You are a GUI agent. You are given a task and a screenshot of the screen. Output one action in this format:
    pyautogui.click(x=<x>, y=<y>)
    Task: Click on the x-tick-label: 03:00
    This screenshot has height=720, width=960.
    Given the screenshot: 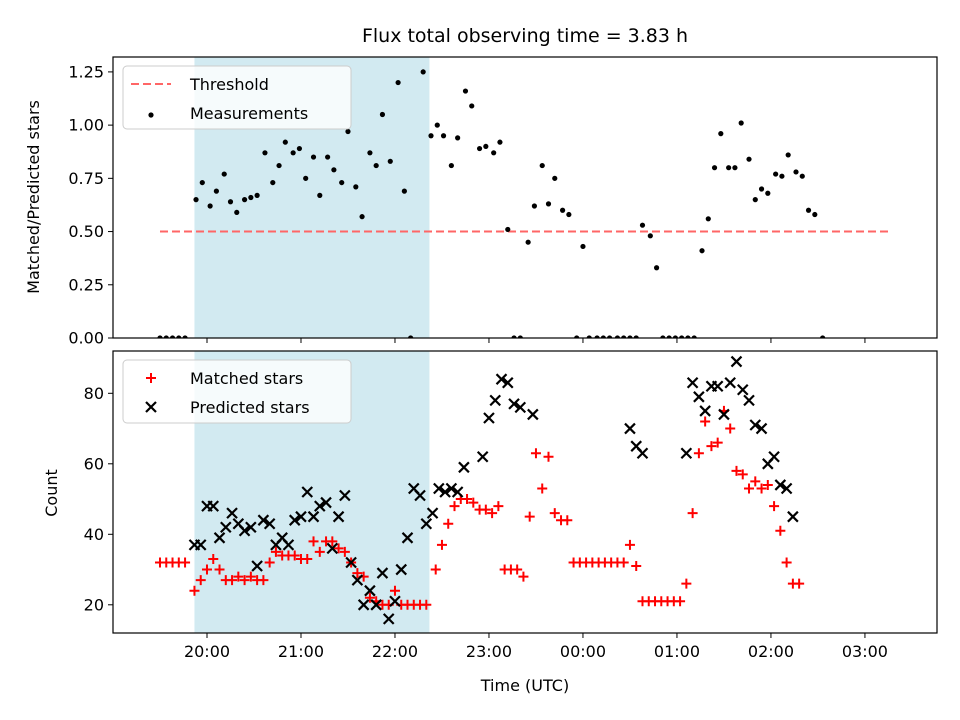 What is the action you would take?
    pyautogui.click(x=865, y=651)
    